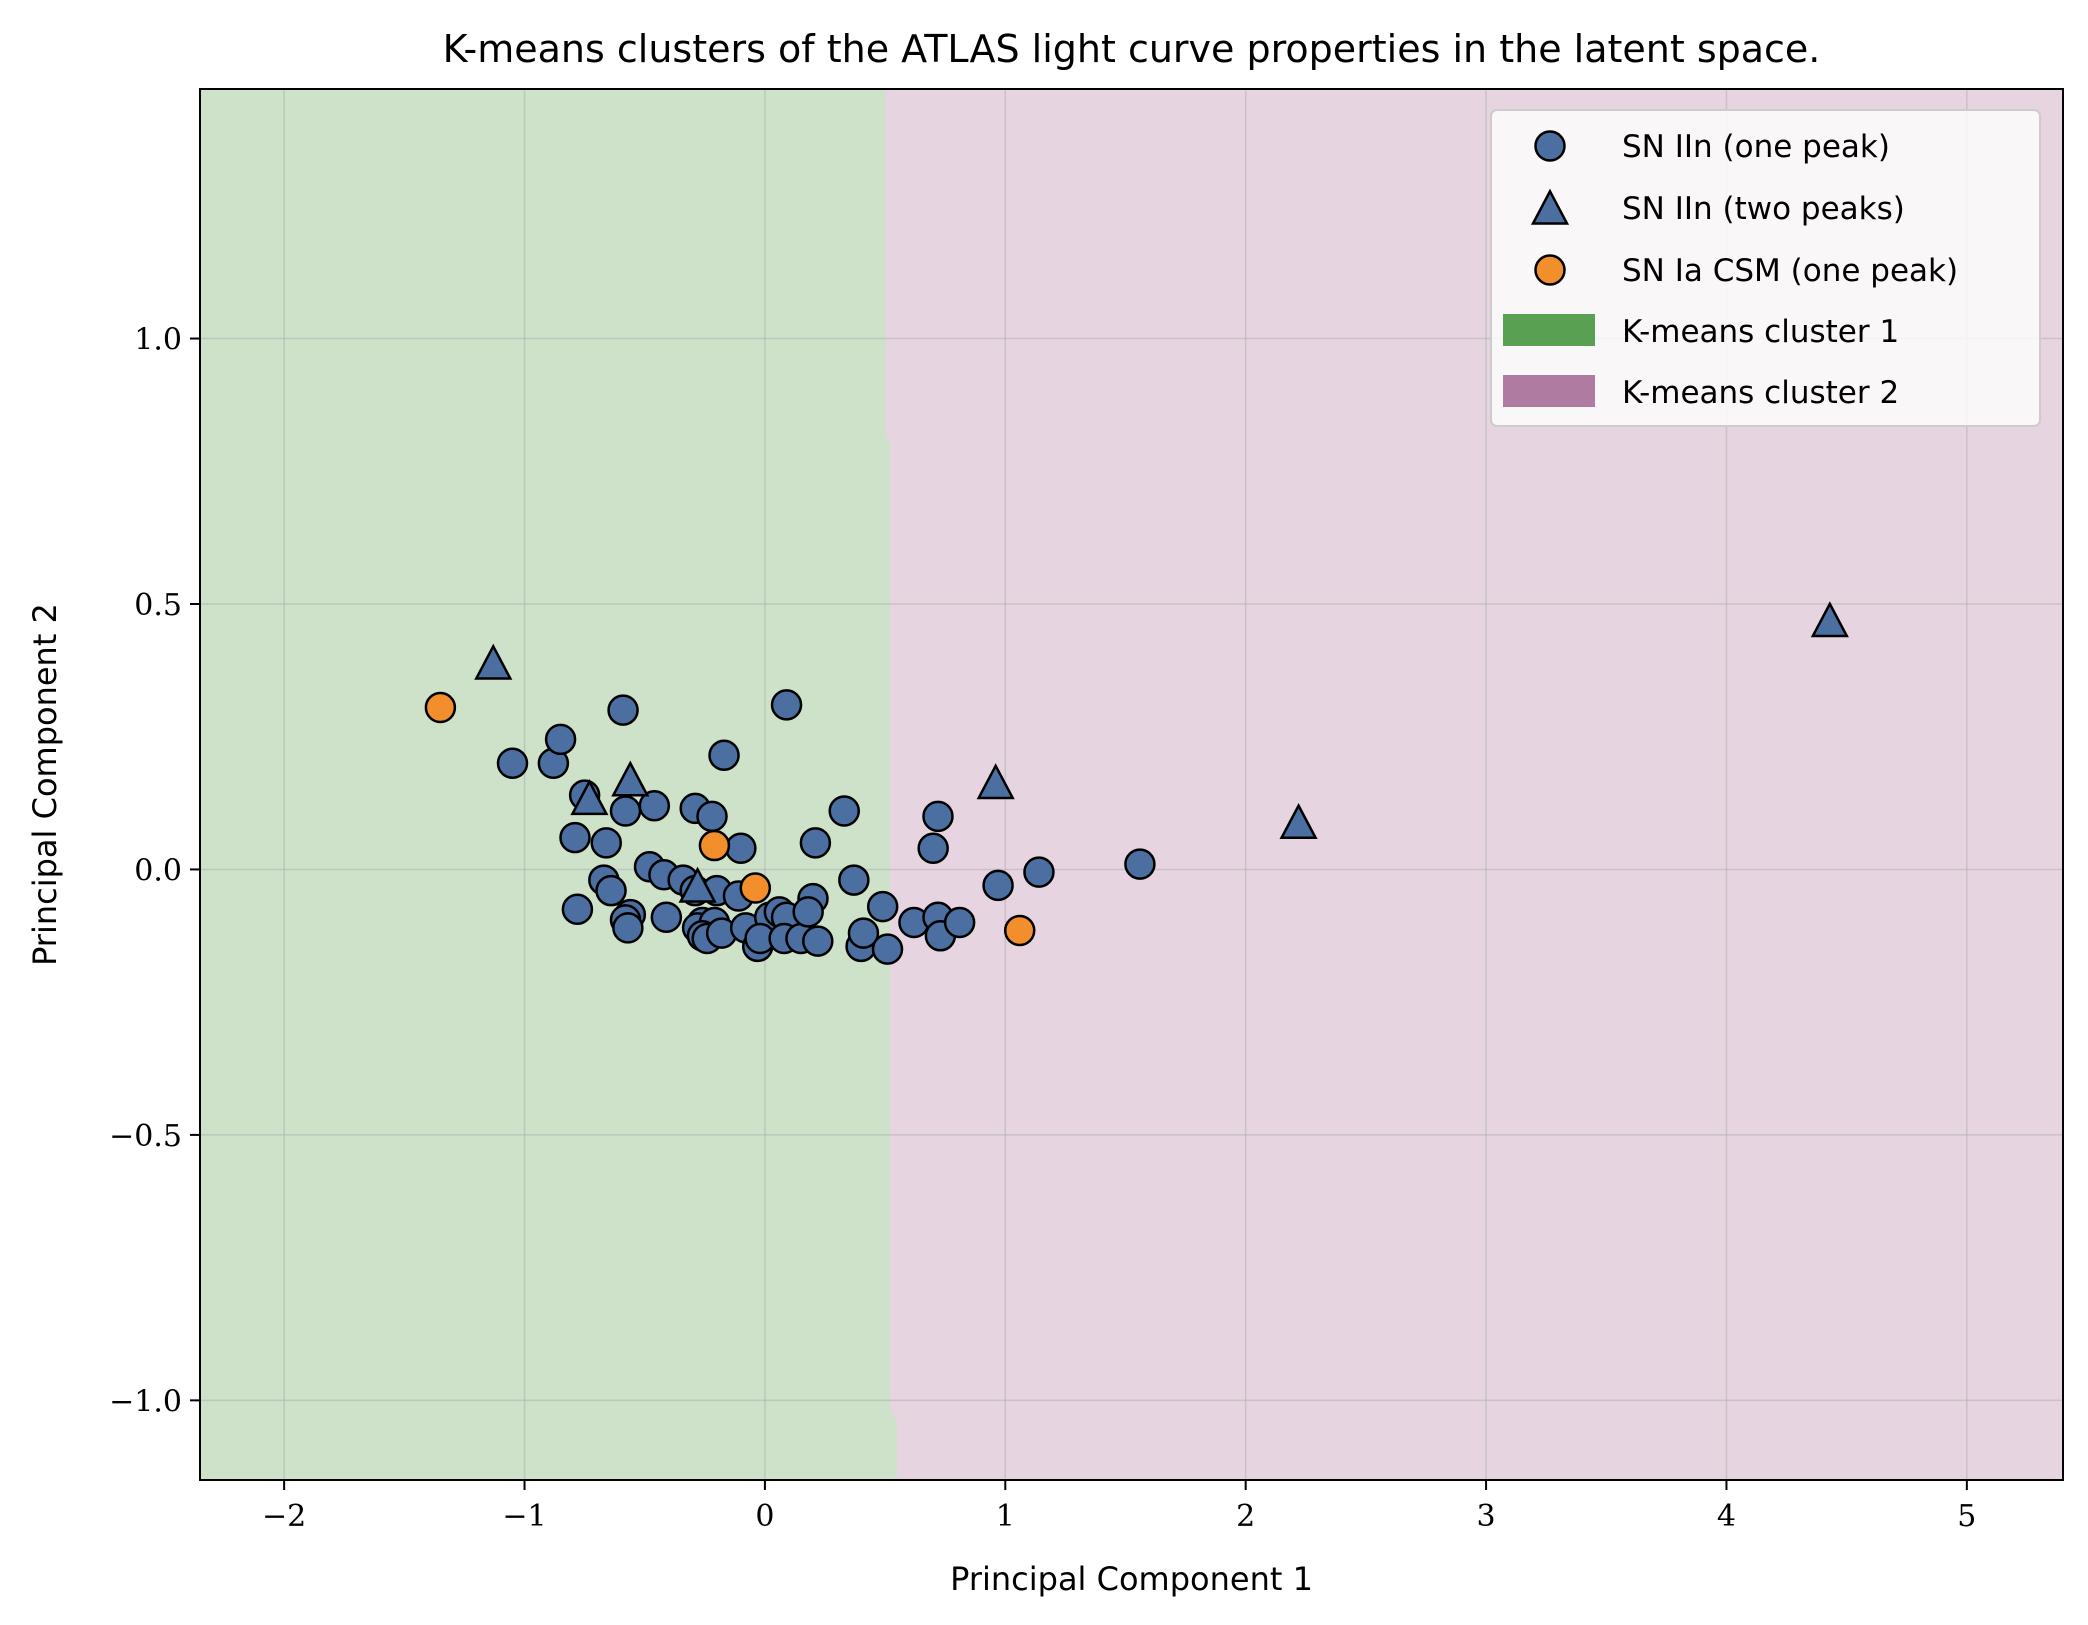 Image resolution: width=2088 pixels, height=1625 pixels. Describe the element at coordinates (1549, 330) in the screenshot. I see `legend-cluster-1-patch` at that location.